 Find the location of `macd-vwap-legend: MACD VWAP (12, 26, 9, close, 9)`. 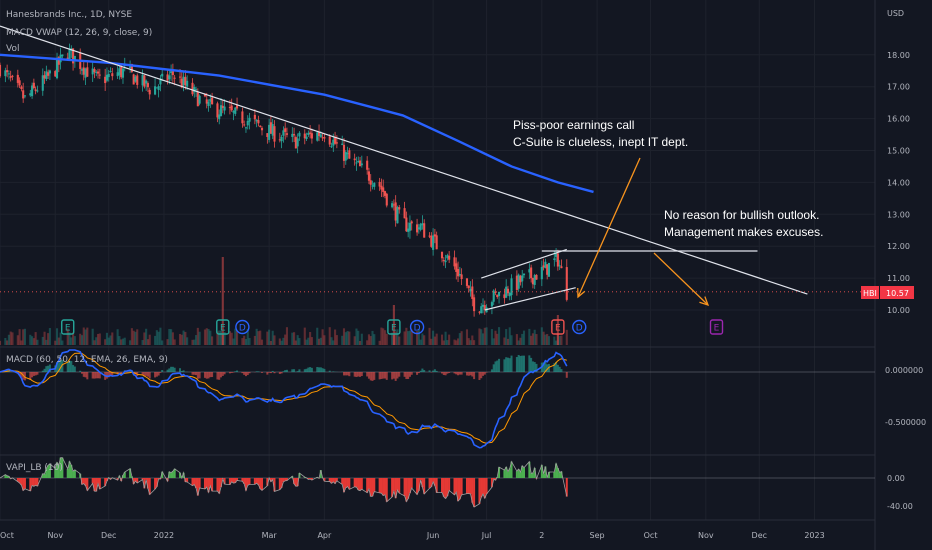

macd-vwap-legend: MACD VWAP (12, 26, 9, close, 9) is located at coordinates (79, 33).